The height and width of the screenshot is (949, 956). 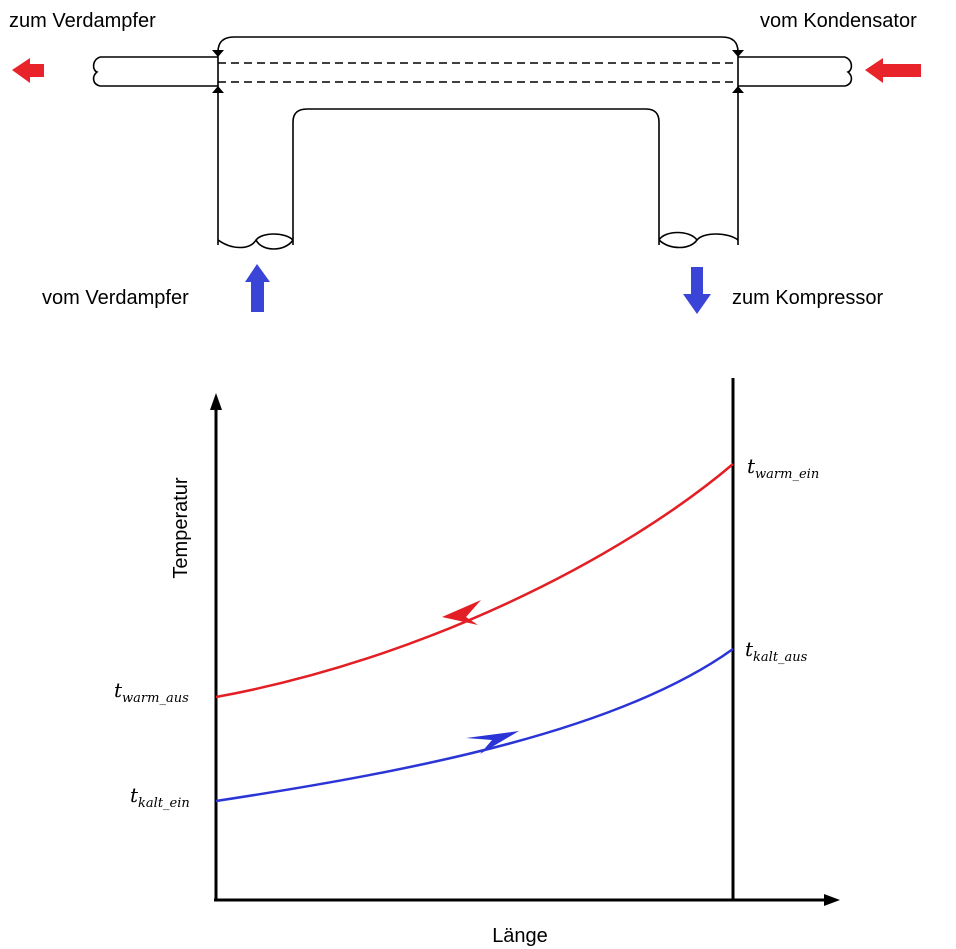 I want to click on label-from-condenser: vom Kondensator, so click(x=838, y=21).